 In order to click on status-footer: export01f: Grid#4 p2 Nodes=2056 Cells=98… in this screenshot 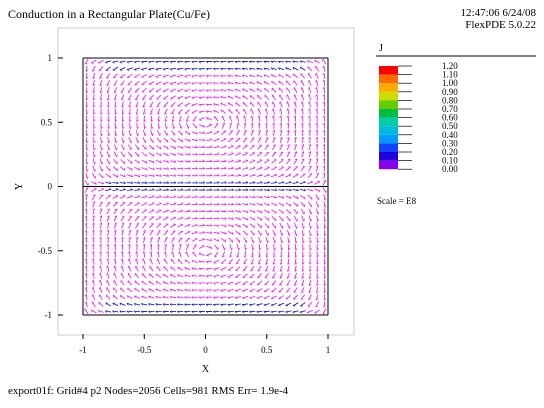, I will do `click(148, 391)`.